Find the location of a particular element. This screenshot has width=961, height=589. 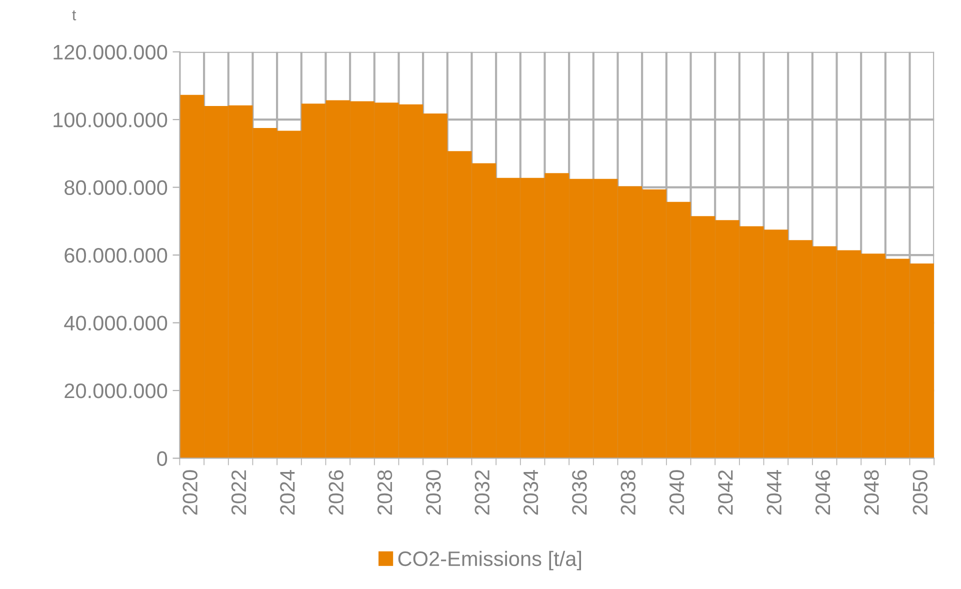

x-tick-label: 2038 is located at coordinates (628, 492).